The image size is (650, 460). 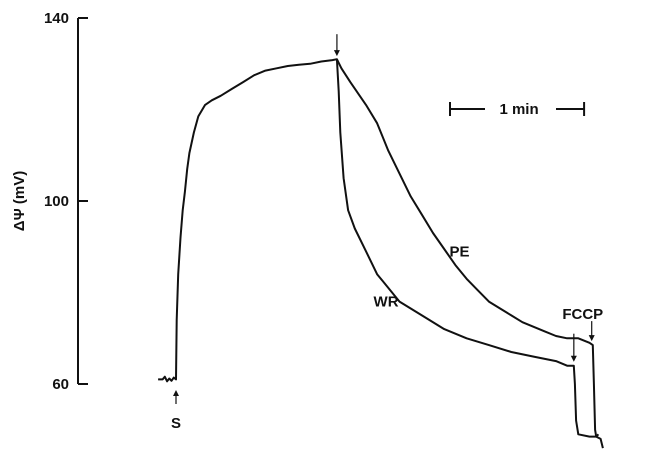 I want to click on y-tick-label: 140, so click(x=56, y=18).